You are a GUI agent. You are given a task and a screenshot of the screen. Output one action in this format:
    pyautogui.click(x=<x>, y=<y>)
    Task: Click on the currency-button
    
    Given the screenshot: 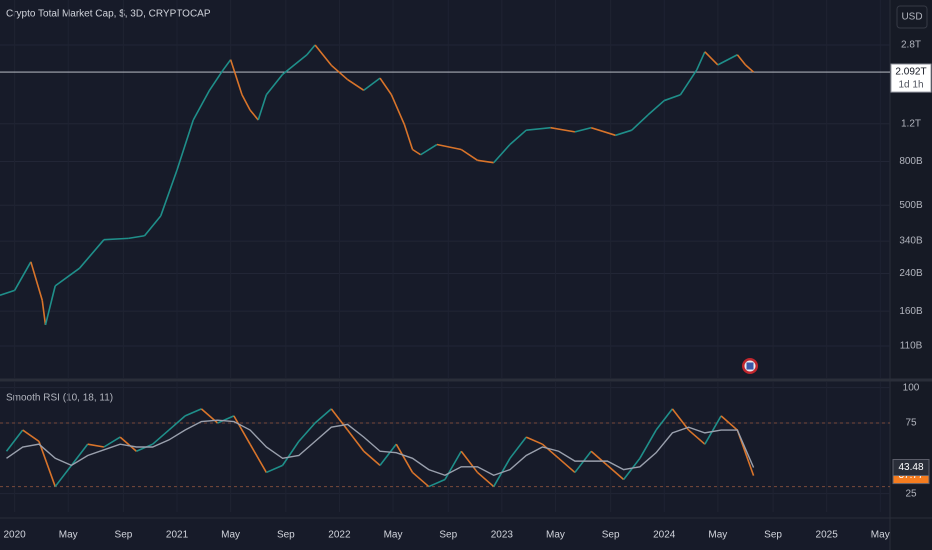 What is the action you would take?
    pyautogui.click(x=912, y=17)
    